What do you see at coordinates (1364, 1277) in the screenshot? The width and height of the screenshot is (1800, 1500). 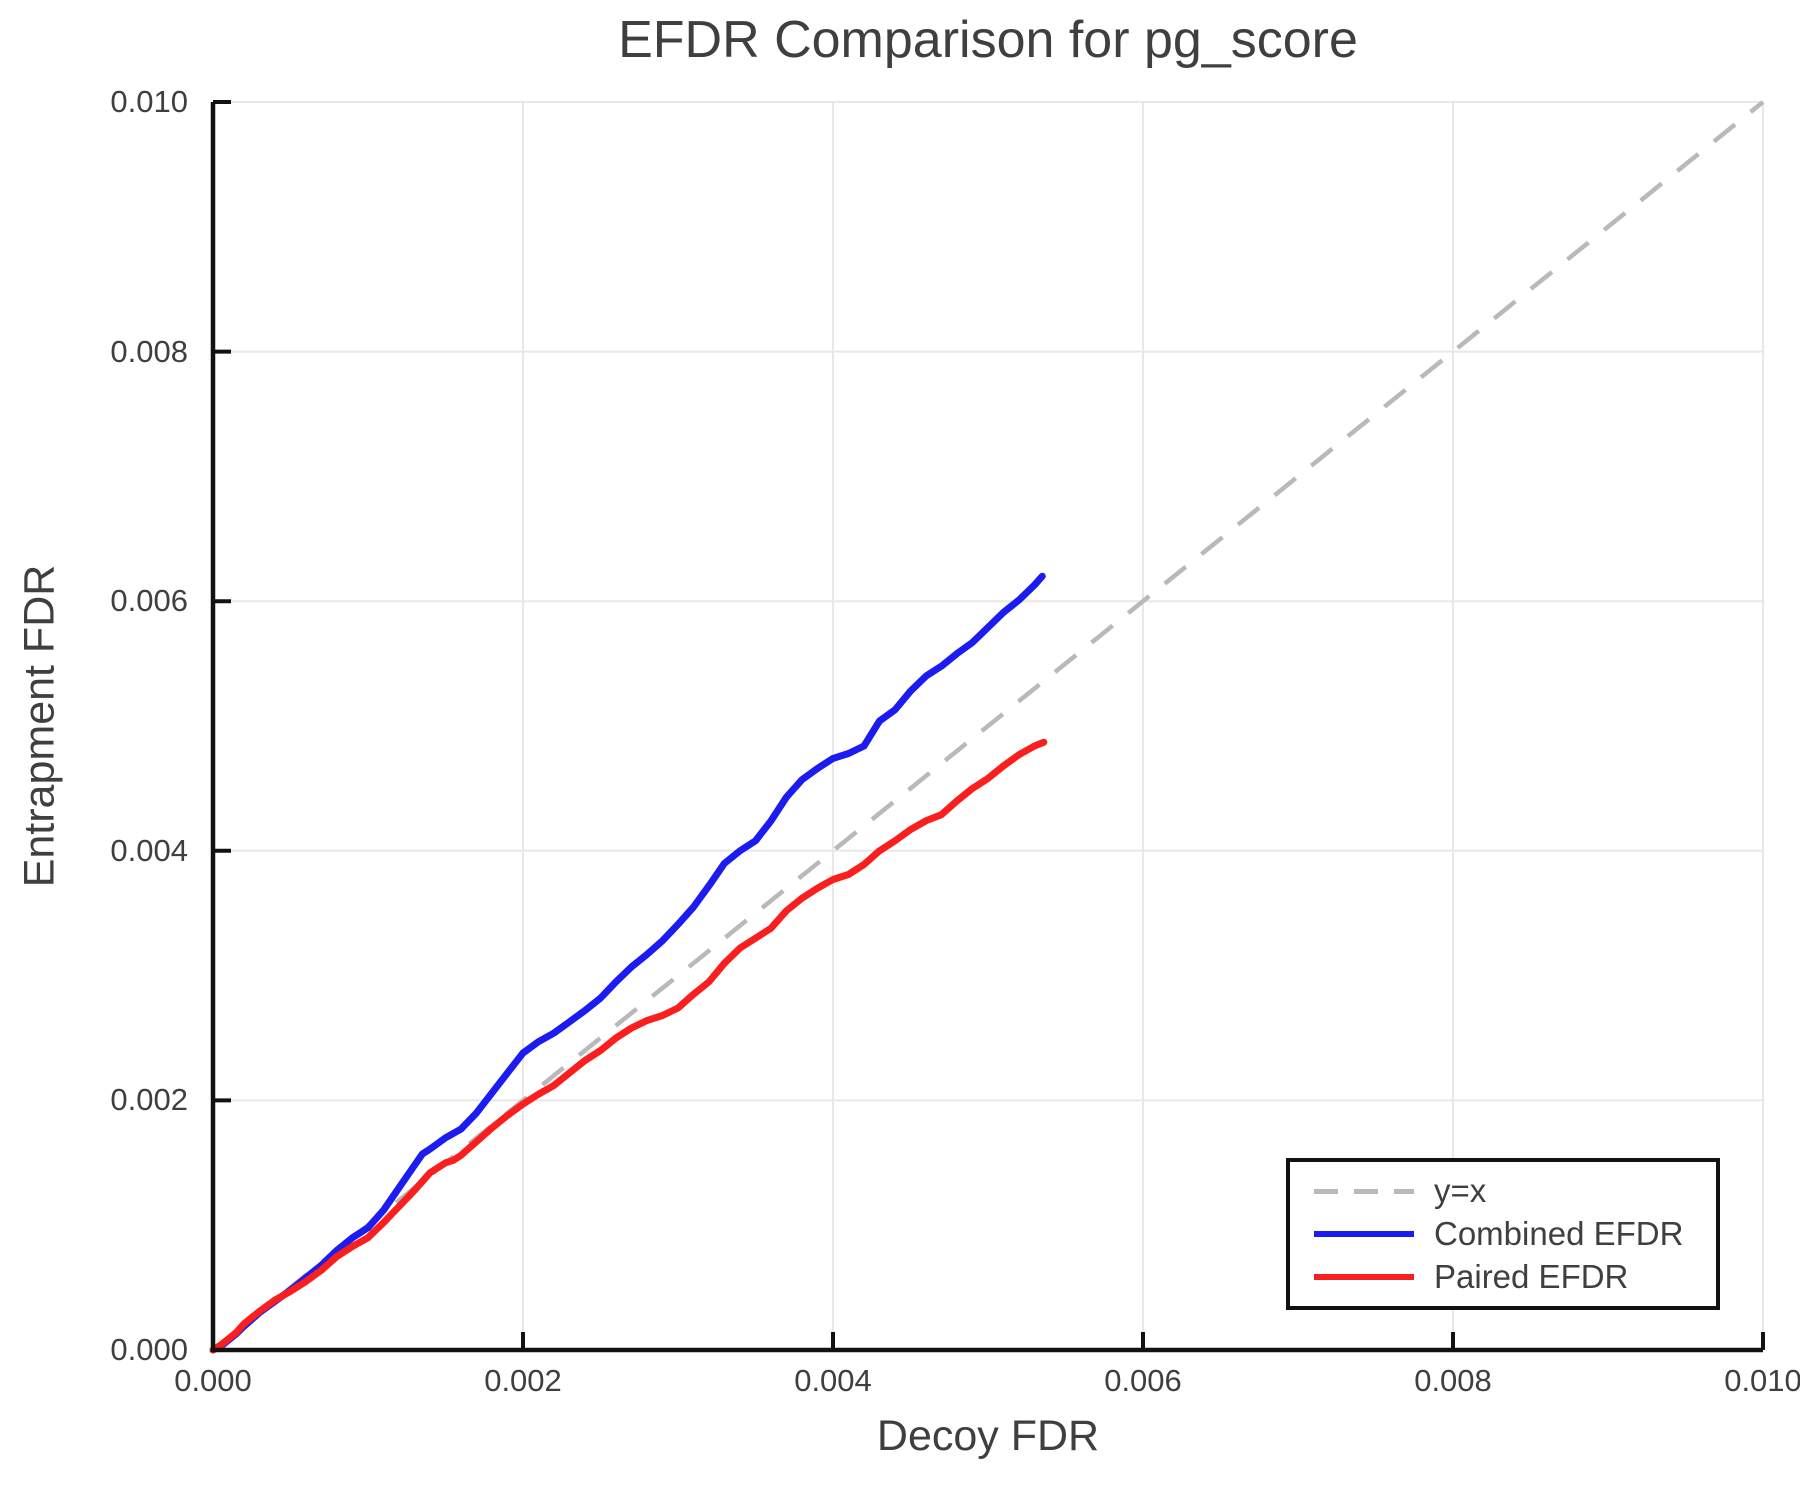 I see `legend-paired-line-sample` at bounding box center [1364, 1277].